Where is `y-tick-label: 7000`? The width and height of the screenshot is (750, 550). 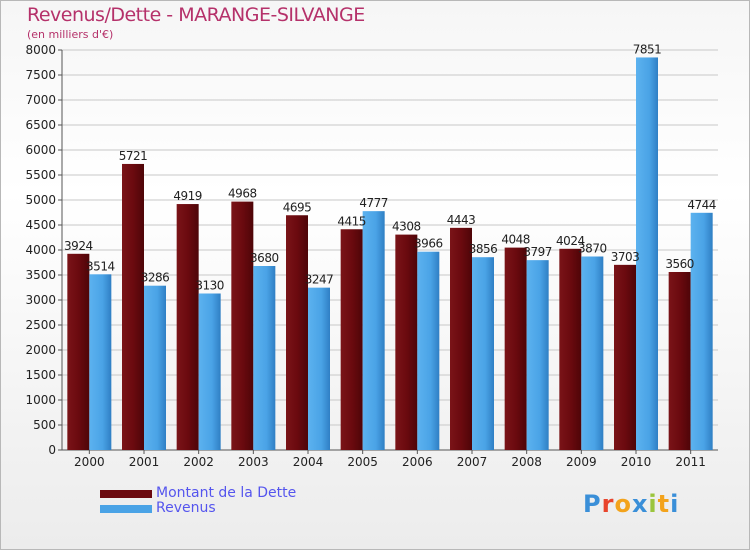 y-tick-label: 7000 is located at coordinates (40, 100).